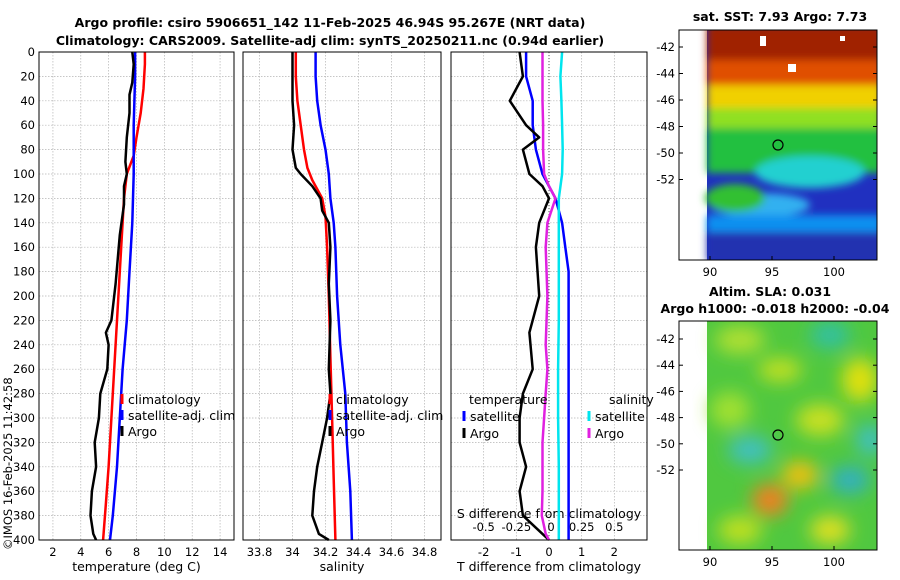 The width and height of the screenshot is (900, 580). Describe the element at coordinates (342, 566) in the screenshot. I see `x-axis-label: salinity` at that location.